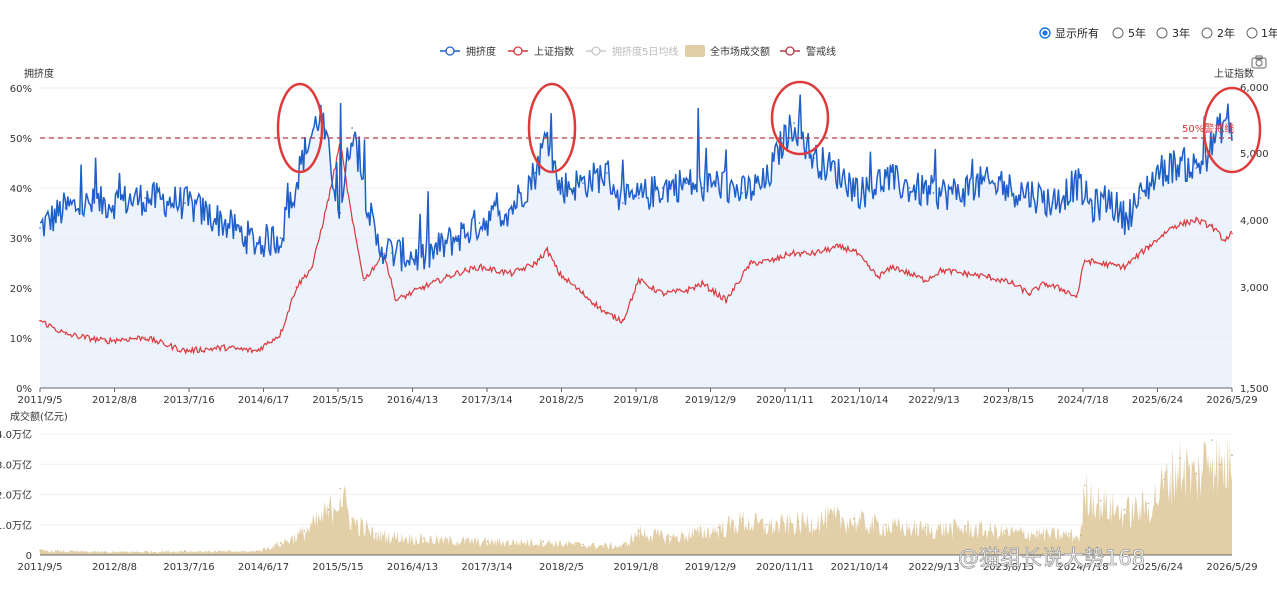  Describe the element at coordinates (860, 400) in the screenshot. I see `x-tick-label: 2021/10/14` at that location.